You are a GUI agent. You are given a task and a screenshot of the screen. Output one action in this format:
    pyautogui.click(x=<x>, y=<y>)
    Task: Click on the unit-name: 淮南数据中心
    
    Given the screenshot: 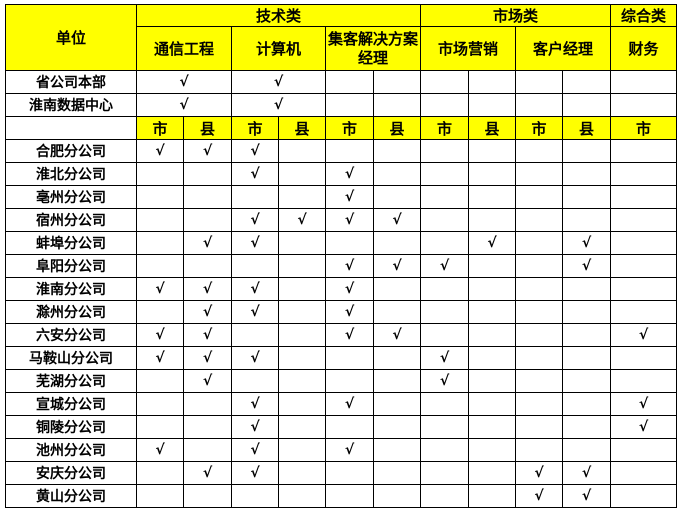 What is the action you would take?
    pyautogui.click(x=71, y=105)
    